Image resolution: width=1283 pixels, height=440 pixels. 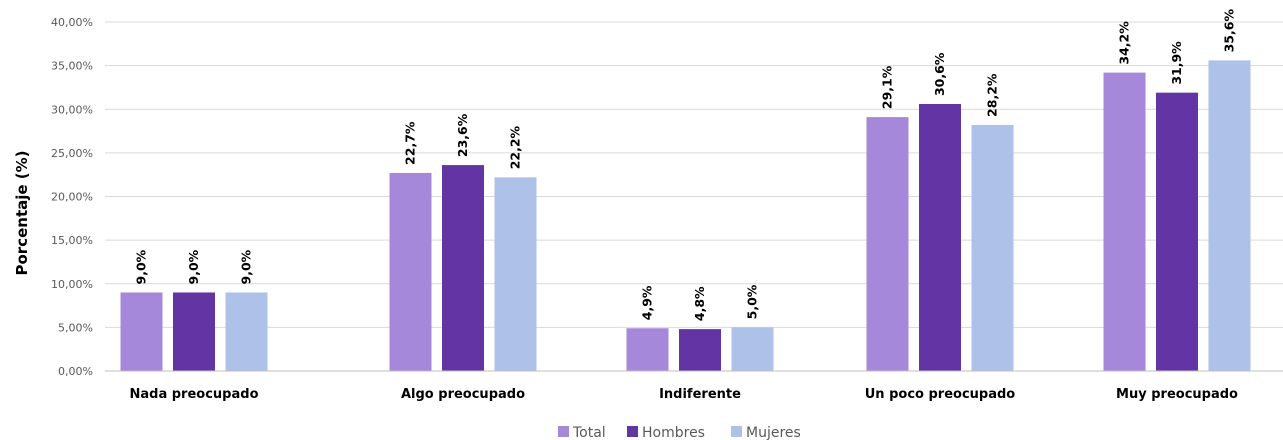 I want to click on y-tick-label: 30,00%, so click(x=72, y=109).